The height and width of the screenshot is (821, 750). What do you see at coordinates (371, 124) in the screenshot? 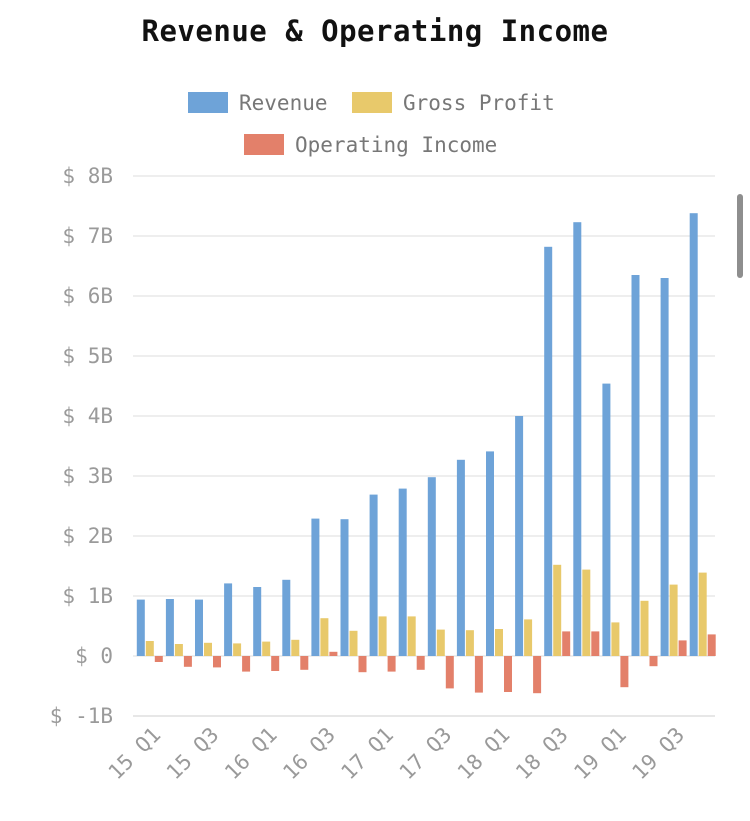
I see `legend: Revenue Gross Profit Operating Income` at bounding box center [371, 124].